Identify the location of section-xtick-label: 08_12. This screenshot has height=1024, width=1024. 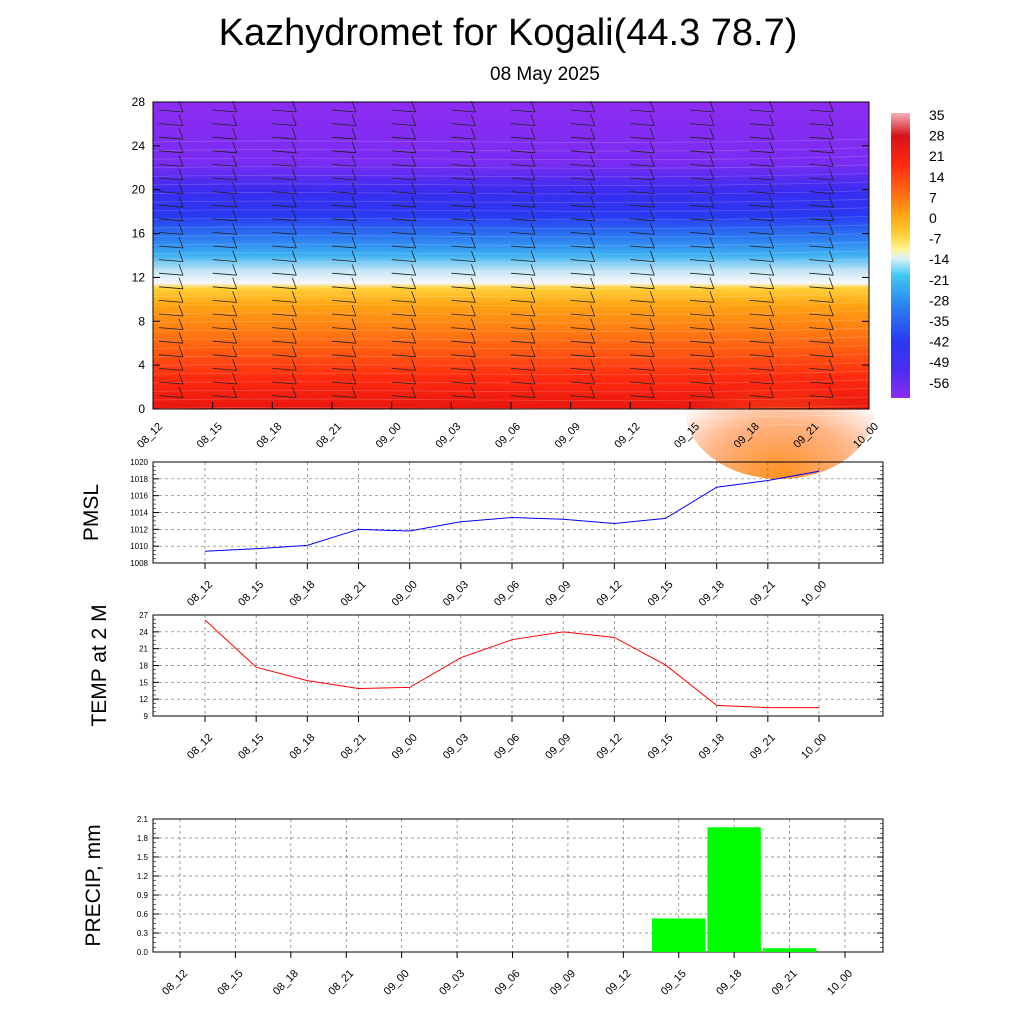
(150, 436).